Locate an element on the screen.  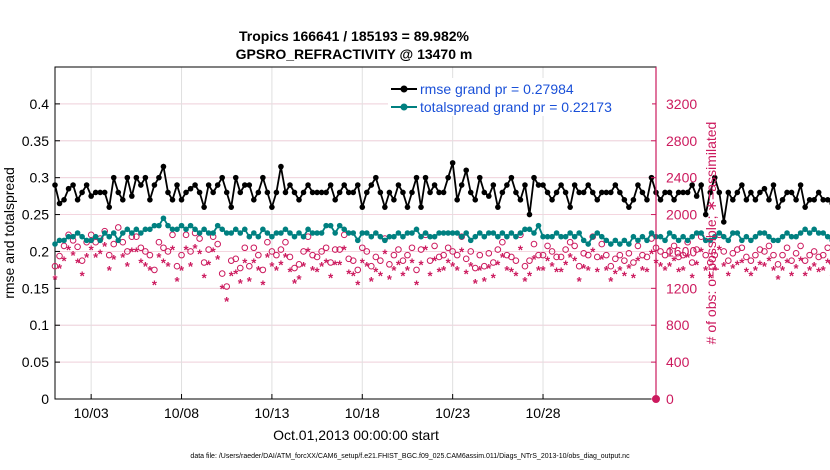
legend-rmse-marker is located at coordinates (404, 89).